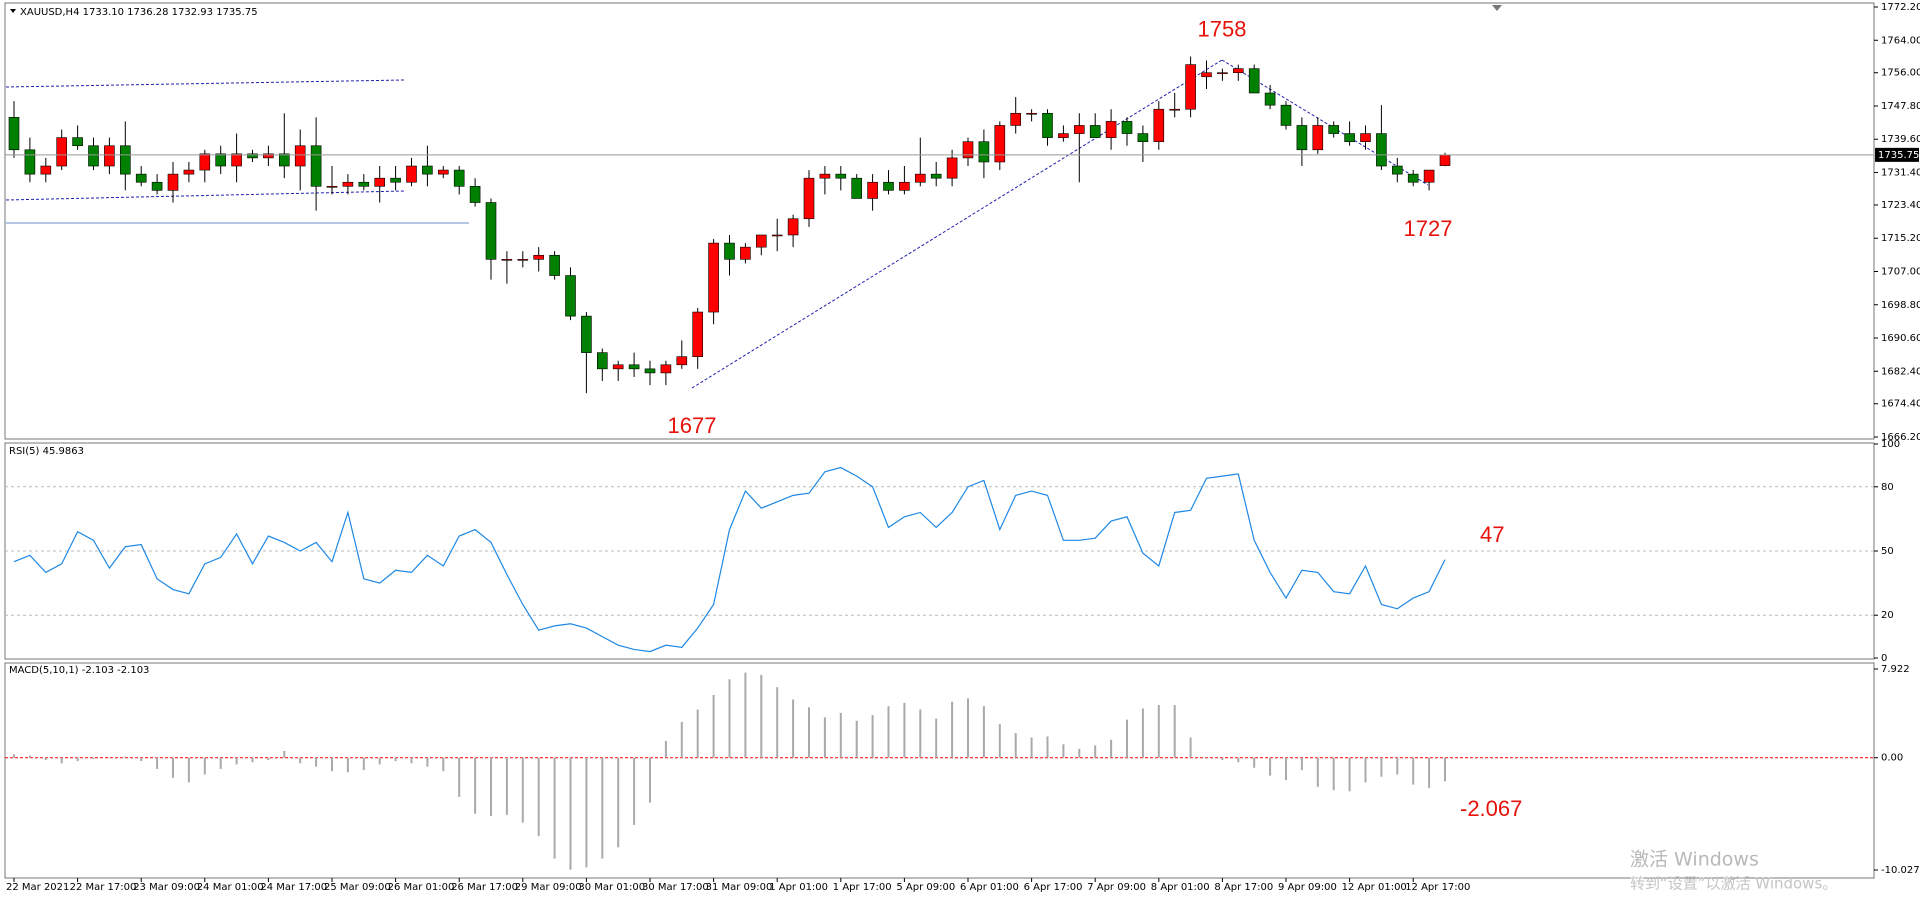  Describe the element at coordinates (1900, 870) in the screenshot. I see `y-tick-label: -10.027` at that location.